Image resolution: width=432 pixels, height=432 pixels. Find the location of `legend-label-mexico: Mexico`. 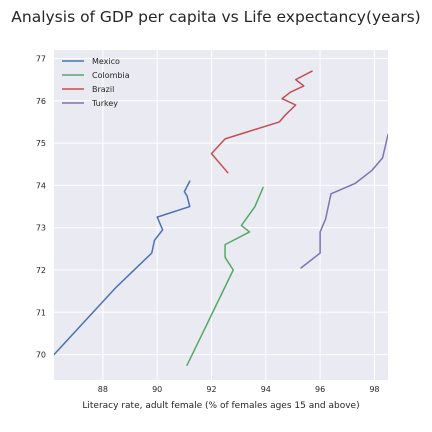

legend-label-mexico: Mexico is located at coordinates (106, 61).